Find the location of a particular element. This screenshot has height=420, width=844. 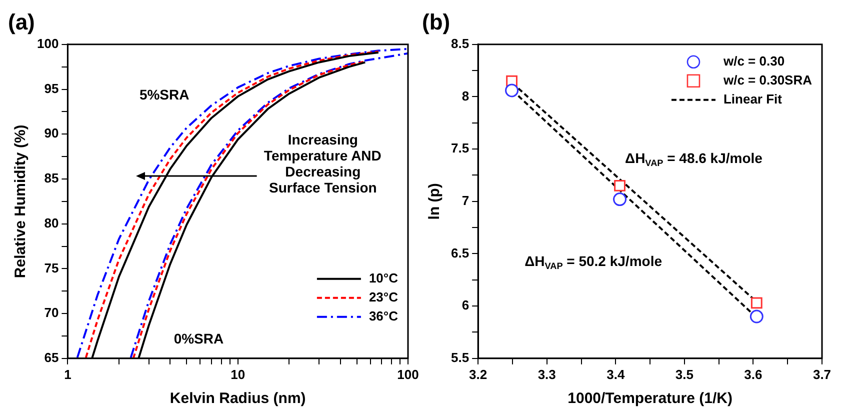

y-tick-label: 6.5 is located at coordinates (460, 252).